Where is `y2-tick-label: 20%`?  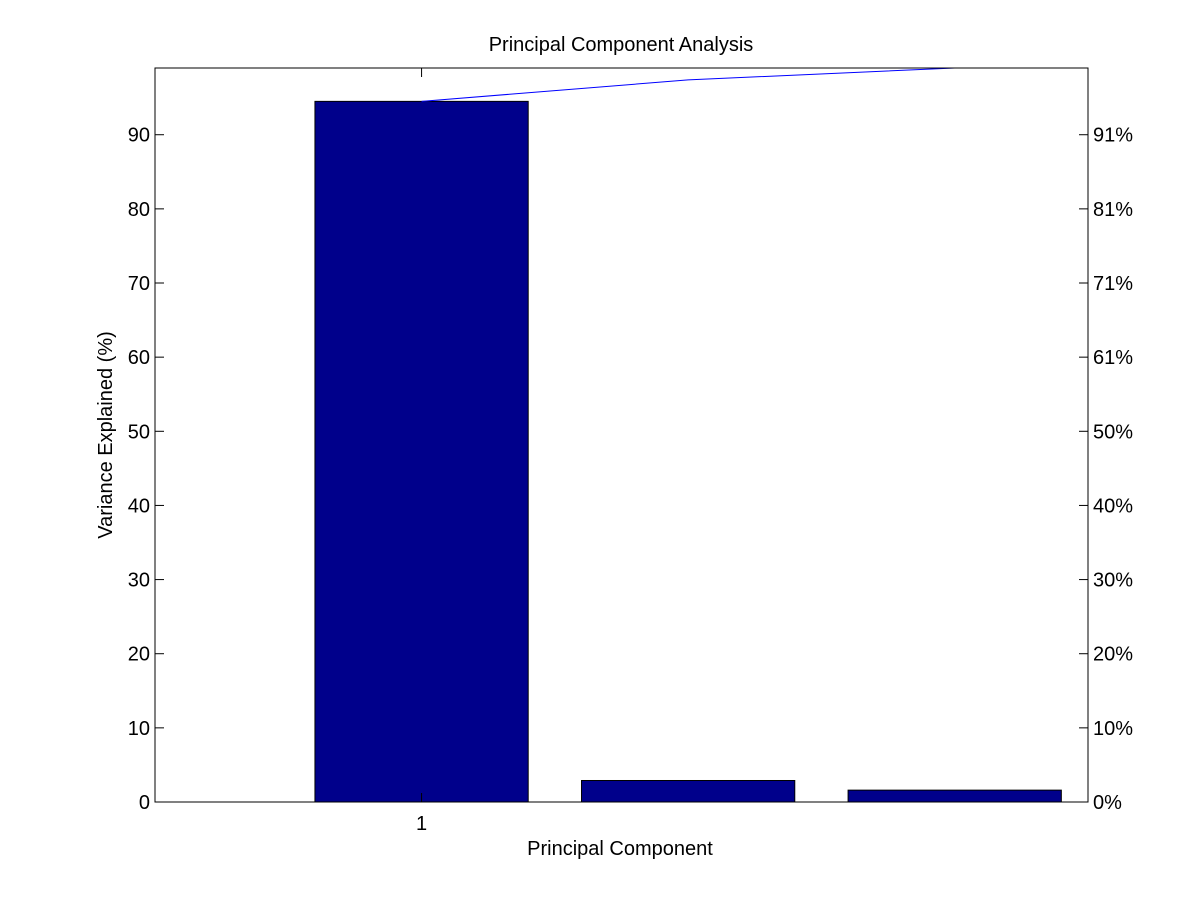
y2-tick-label: 20% is located at coordinates (1113, 655).